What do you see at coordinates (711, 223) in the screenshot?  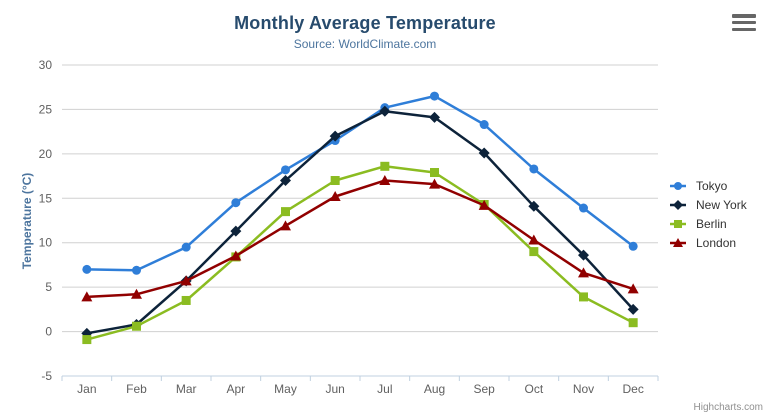 I see `legend-label: Berlin` at bounding box center [711, 223].